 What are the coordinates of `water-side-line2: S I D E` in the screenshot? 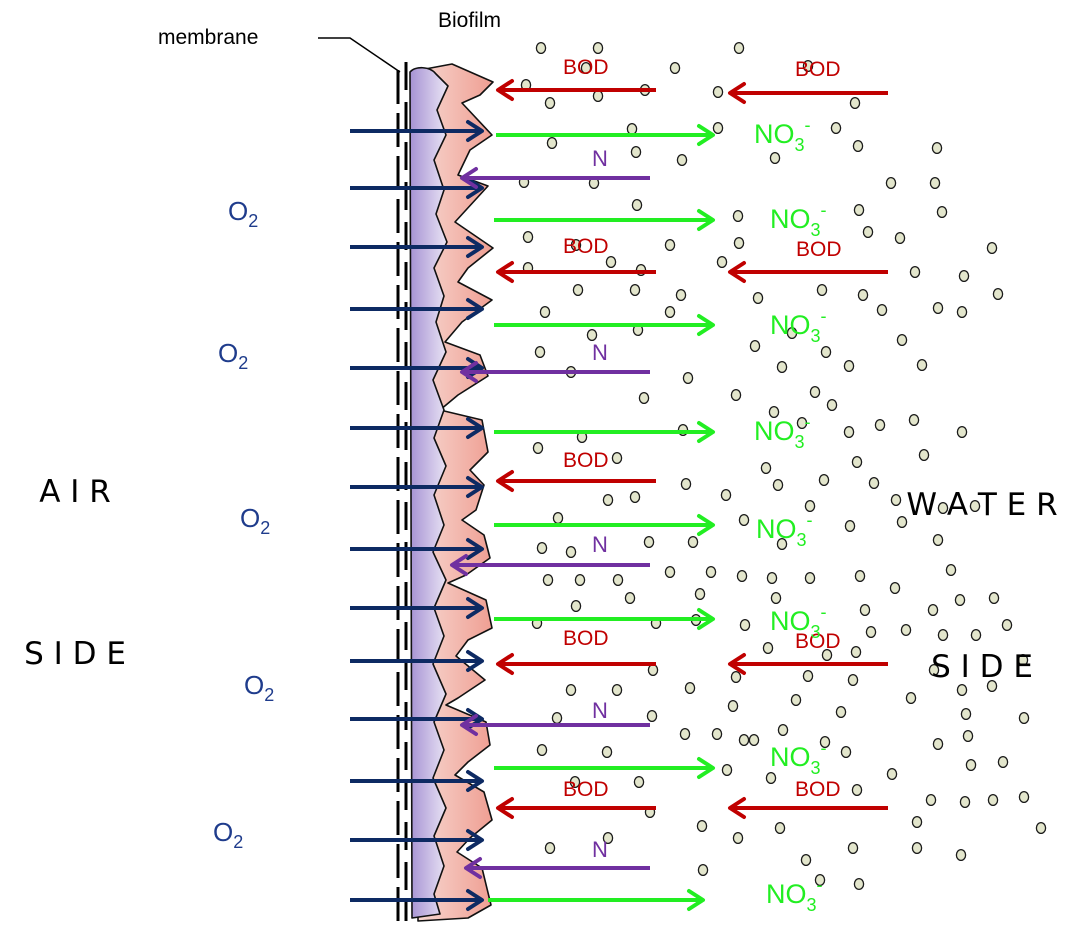 It's located at (982, 667).